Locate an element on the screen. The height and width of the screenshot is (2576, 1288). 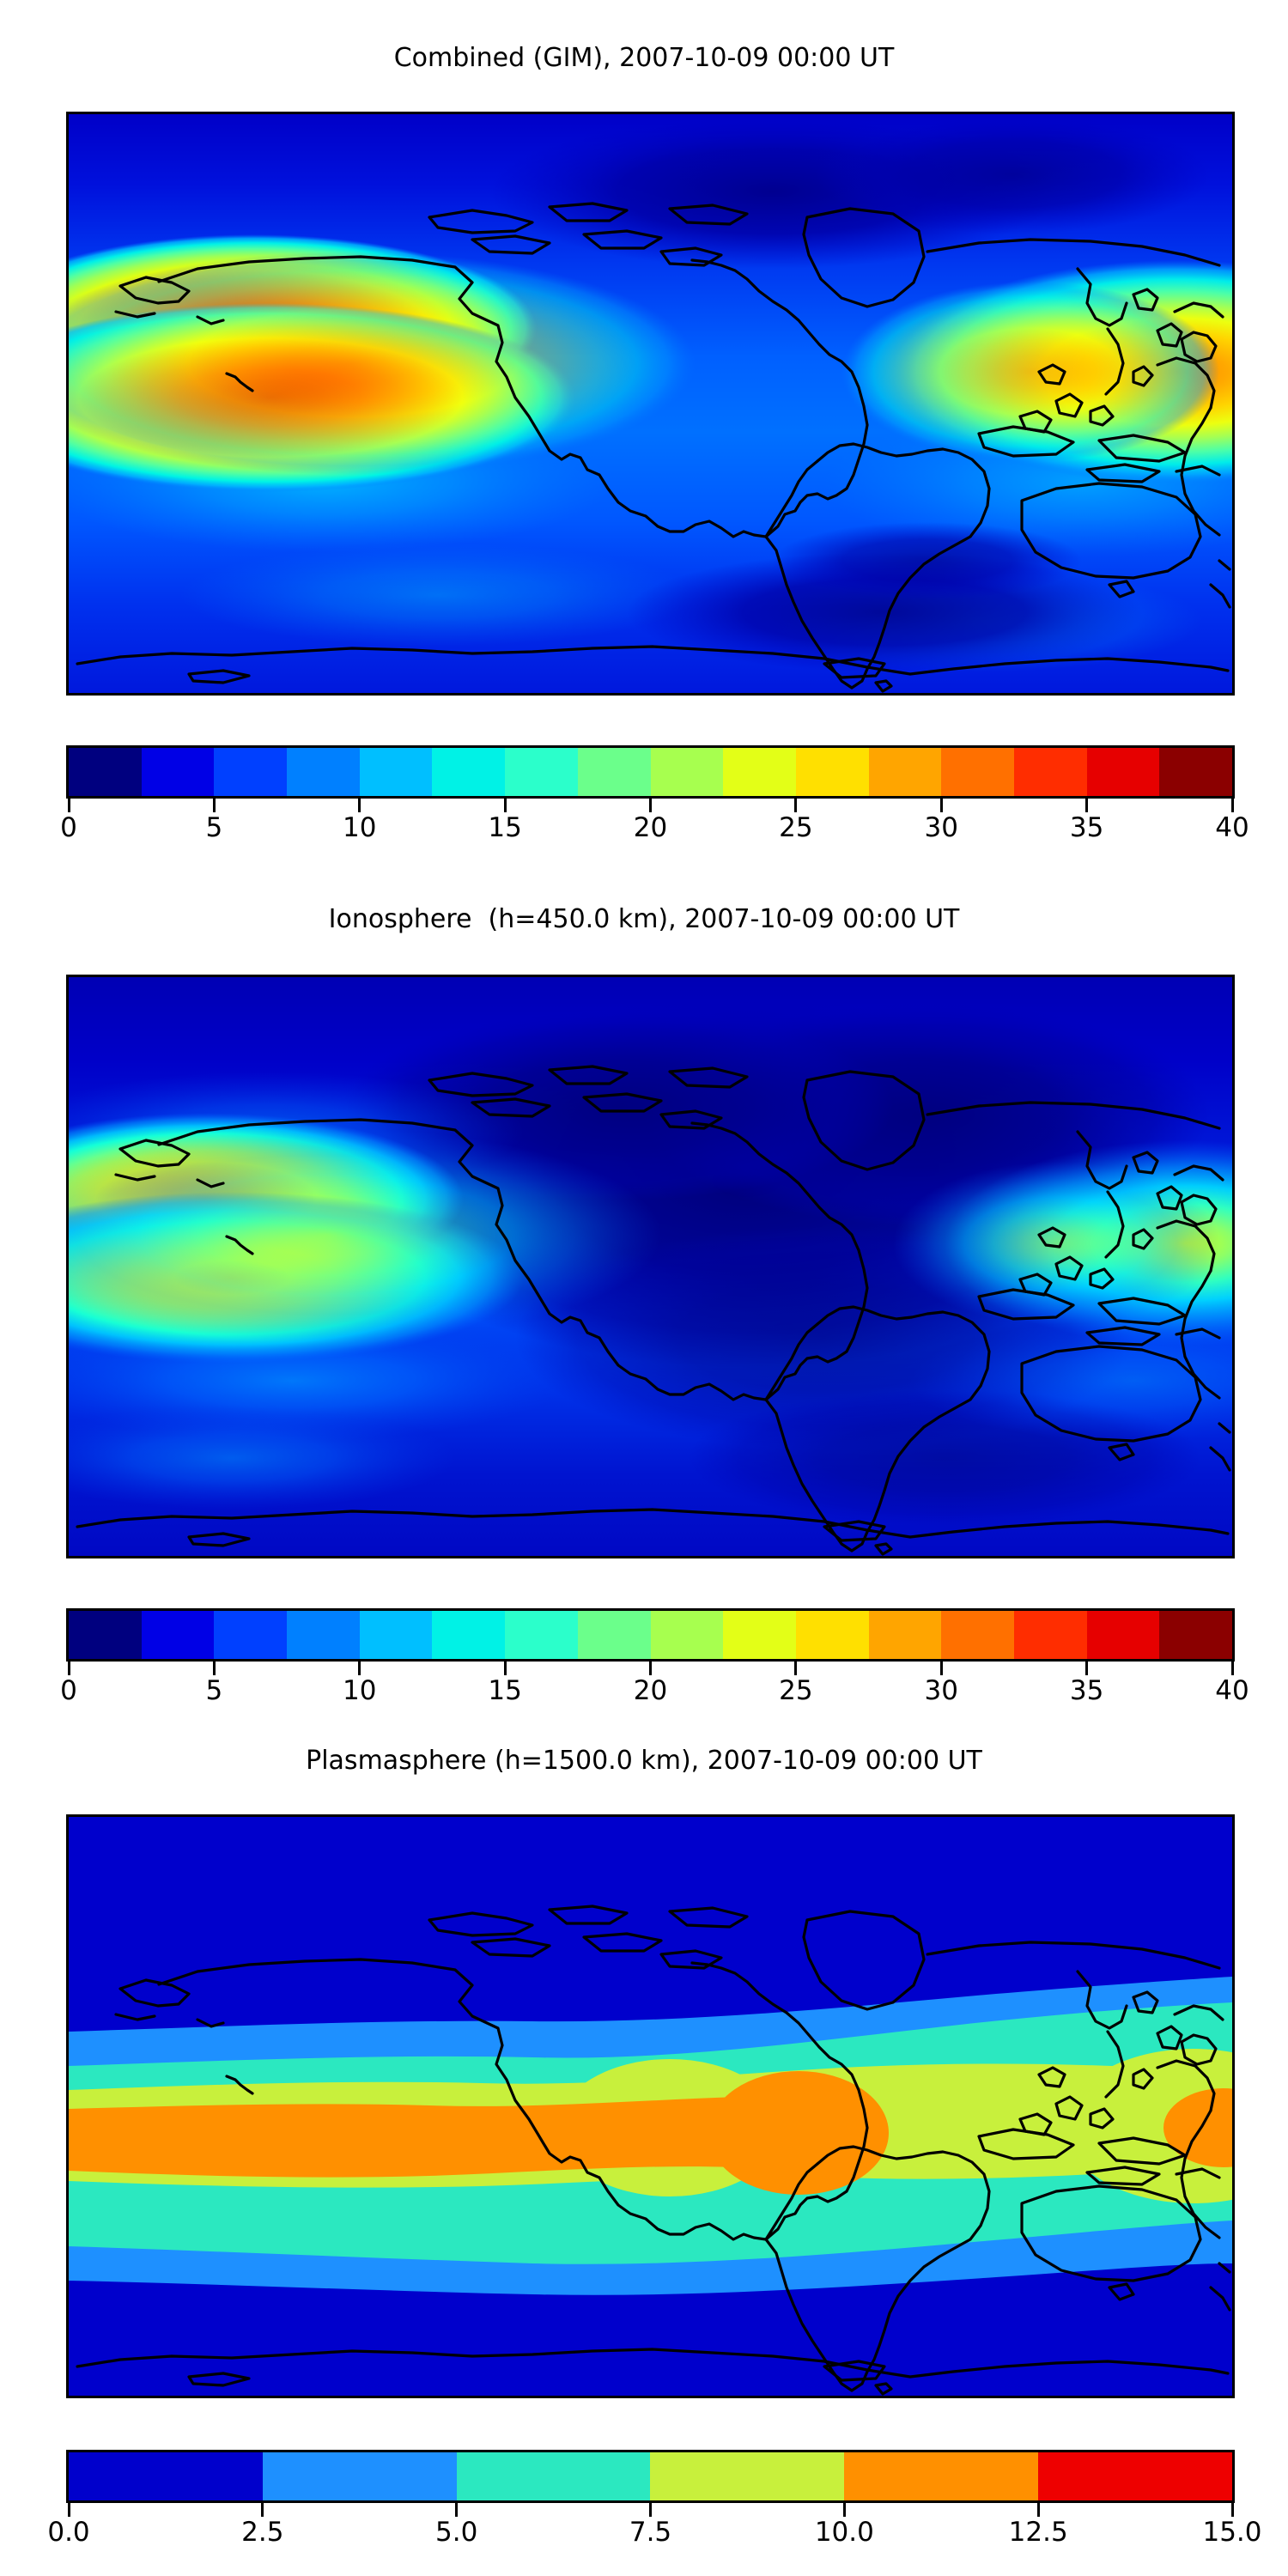
colorbar-tick-label: 20 is located at coordinates (651, 1690).